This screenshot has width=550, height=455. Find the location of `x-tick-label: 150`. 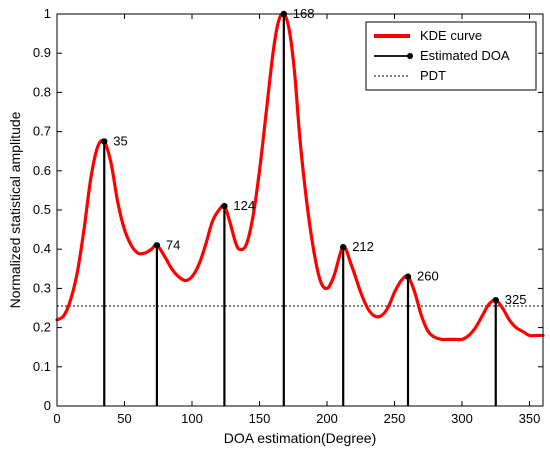

x-tick-label: 150 is located at coordinates (260, 418).